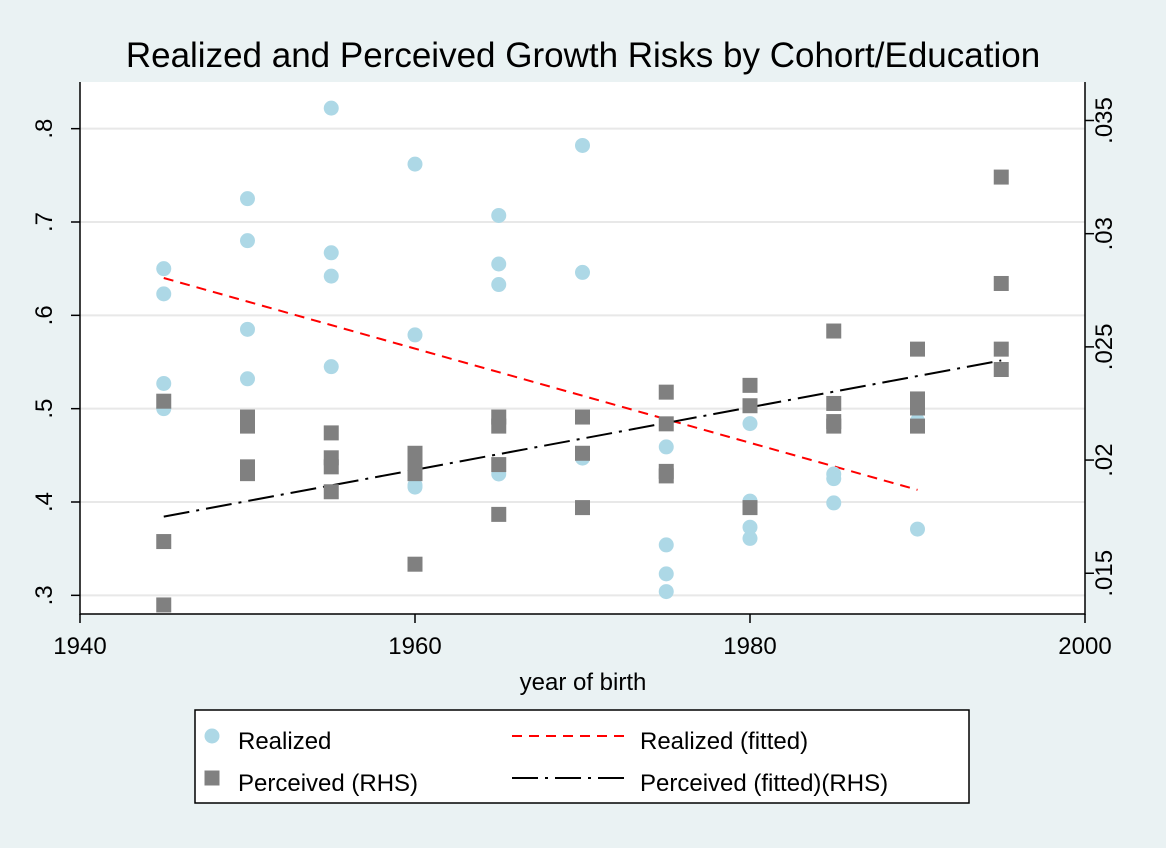 The height and width of the screenshot is (848, 1166). Describe the element at coordinates (328, 783) in the screenshot. I see `legend-perceived-label: Perceived (RHS)` at that location.